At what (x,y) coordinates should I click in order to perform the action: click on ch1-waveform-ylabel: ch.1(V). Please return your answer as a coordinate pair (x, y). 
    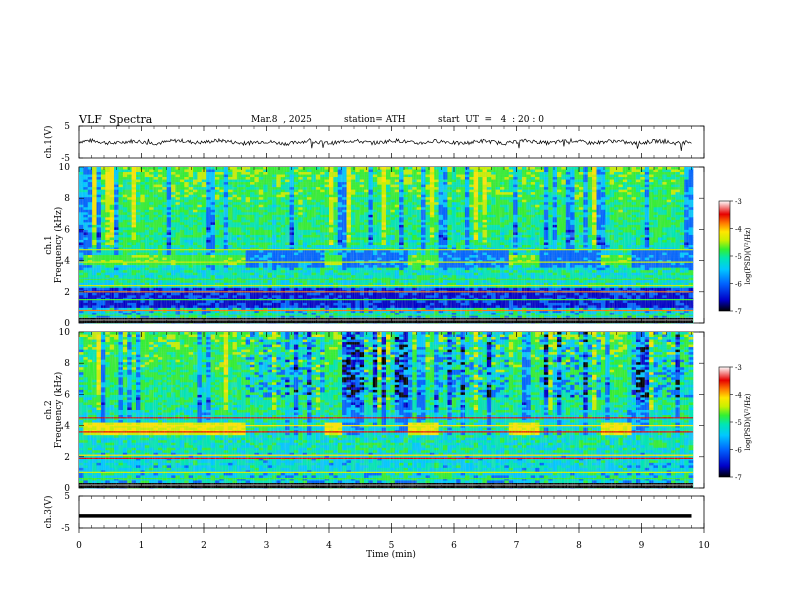
    Looking at the image, I should click on (48, 142).